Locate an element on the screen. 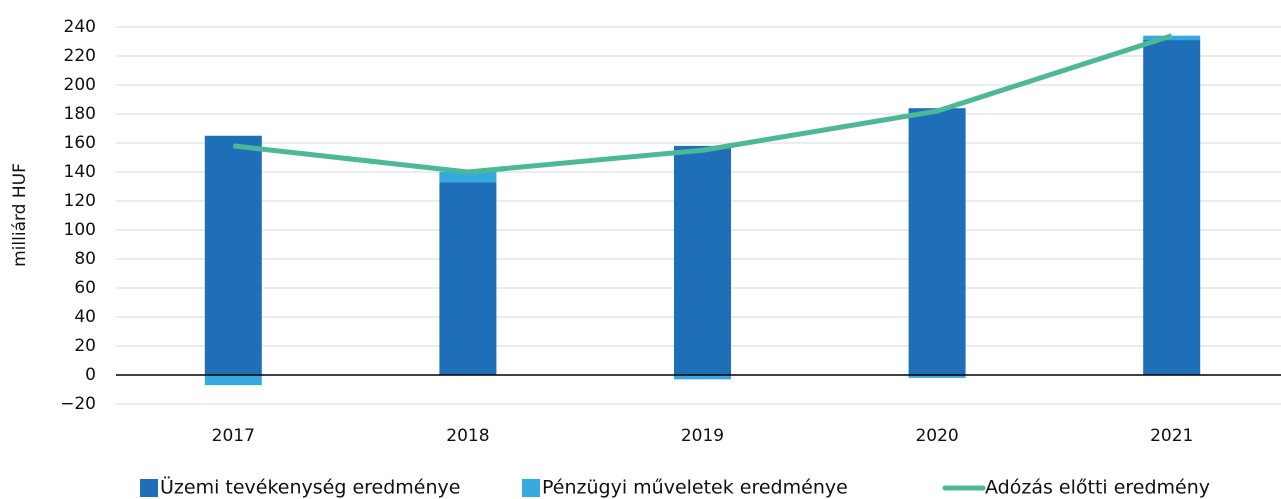 Image resolution: width=1281 pixels, height=499 pixels. legend-label: Üzemi tevékenység eredménye is located at coordinates (310, 487).